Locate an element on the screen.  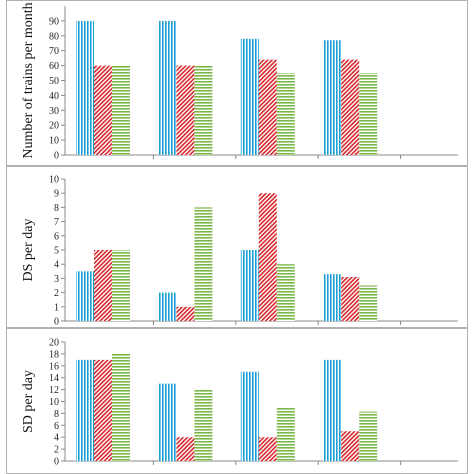
y-tick-label: 5 is located at coordinates (56, 251).